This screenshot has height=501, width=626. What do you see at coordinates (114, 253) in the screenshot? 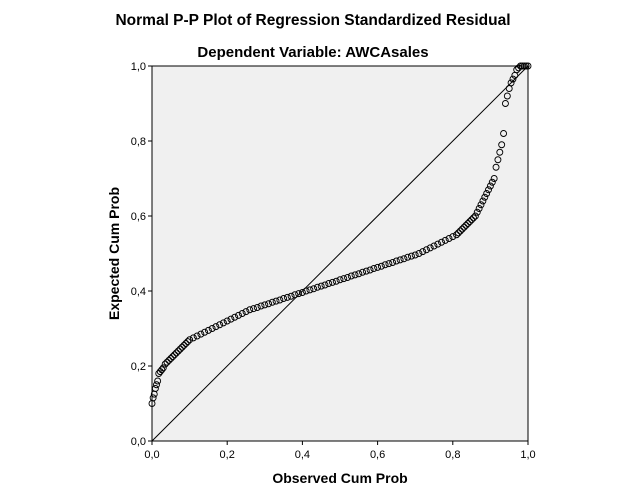
I see `y-axis-title: Expected Cum Prob` at bounding box center [114, 253].